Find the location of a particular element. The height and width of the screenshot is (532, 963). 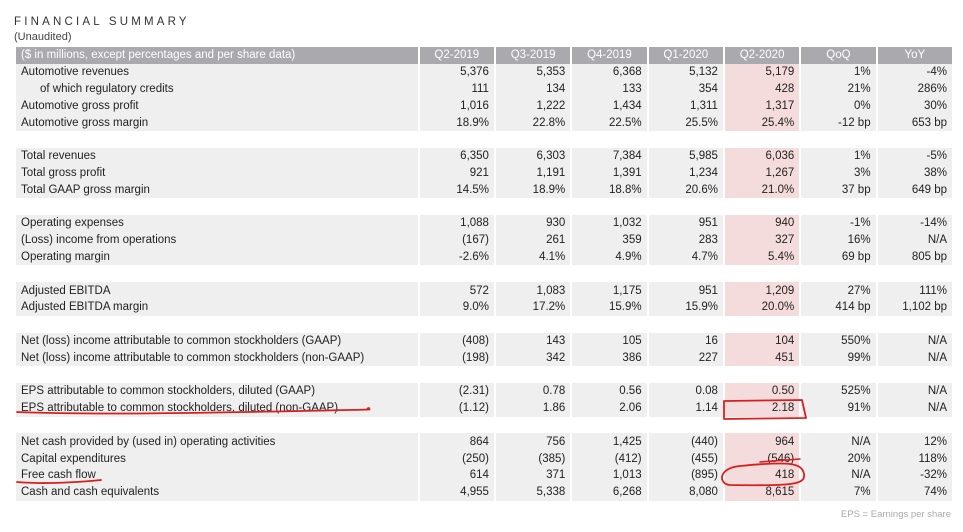

table-cell: 15.9% is located at coordinates (685, 307).